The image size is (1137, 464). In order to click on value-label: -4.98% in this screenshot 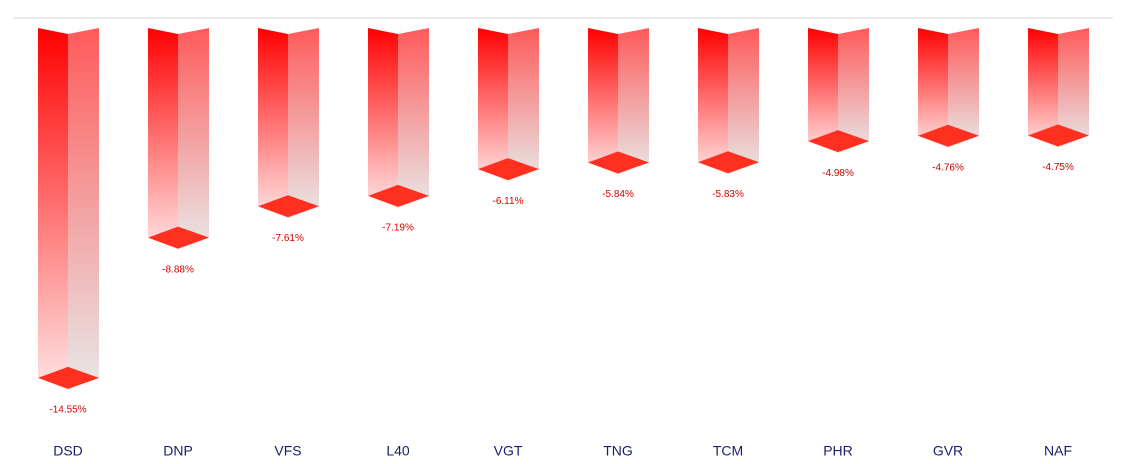, I will do `click(838, 173)`.